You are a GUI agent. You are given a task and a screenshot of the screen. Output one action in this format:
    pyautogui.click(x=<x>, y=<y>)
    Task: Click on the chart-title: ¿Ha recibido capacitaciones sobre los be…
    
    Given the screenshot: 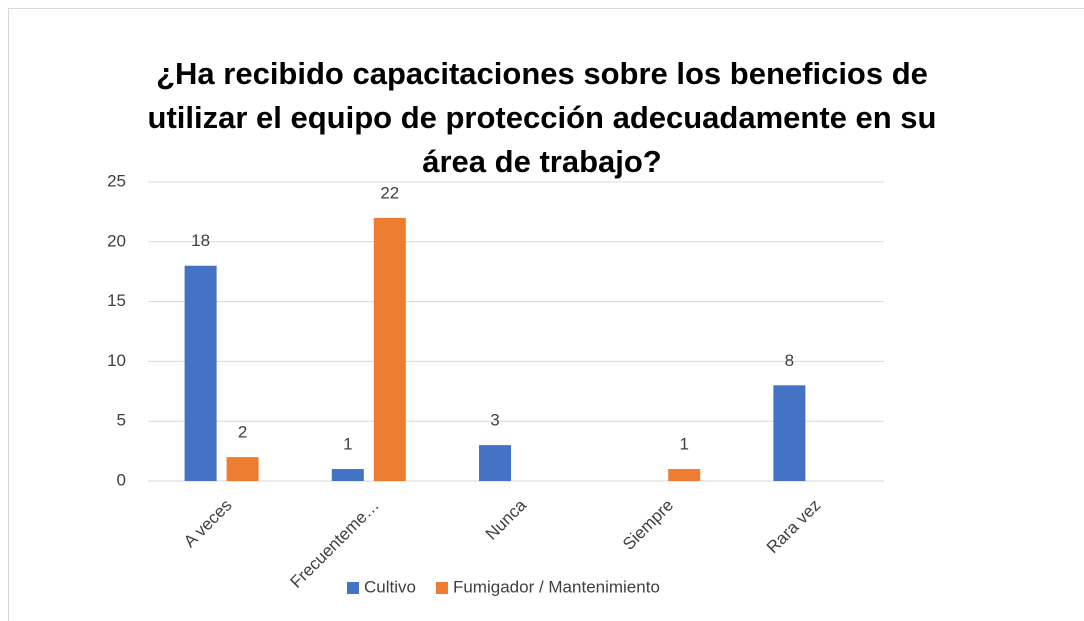 What is the action you would take?
    pyautogui.click(x=542, y=117)
    